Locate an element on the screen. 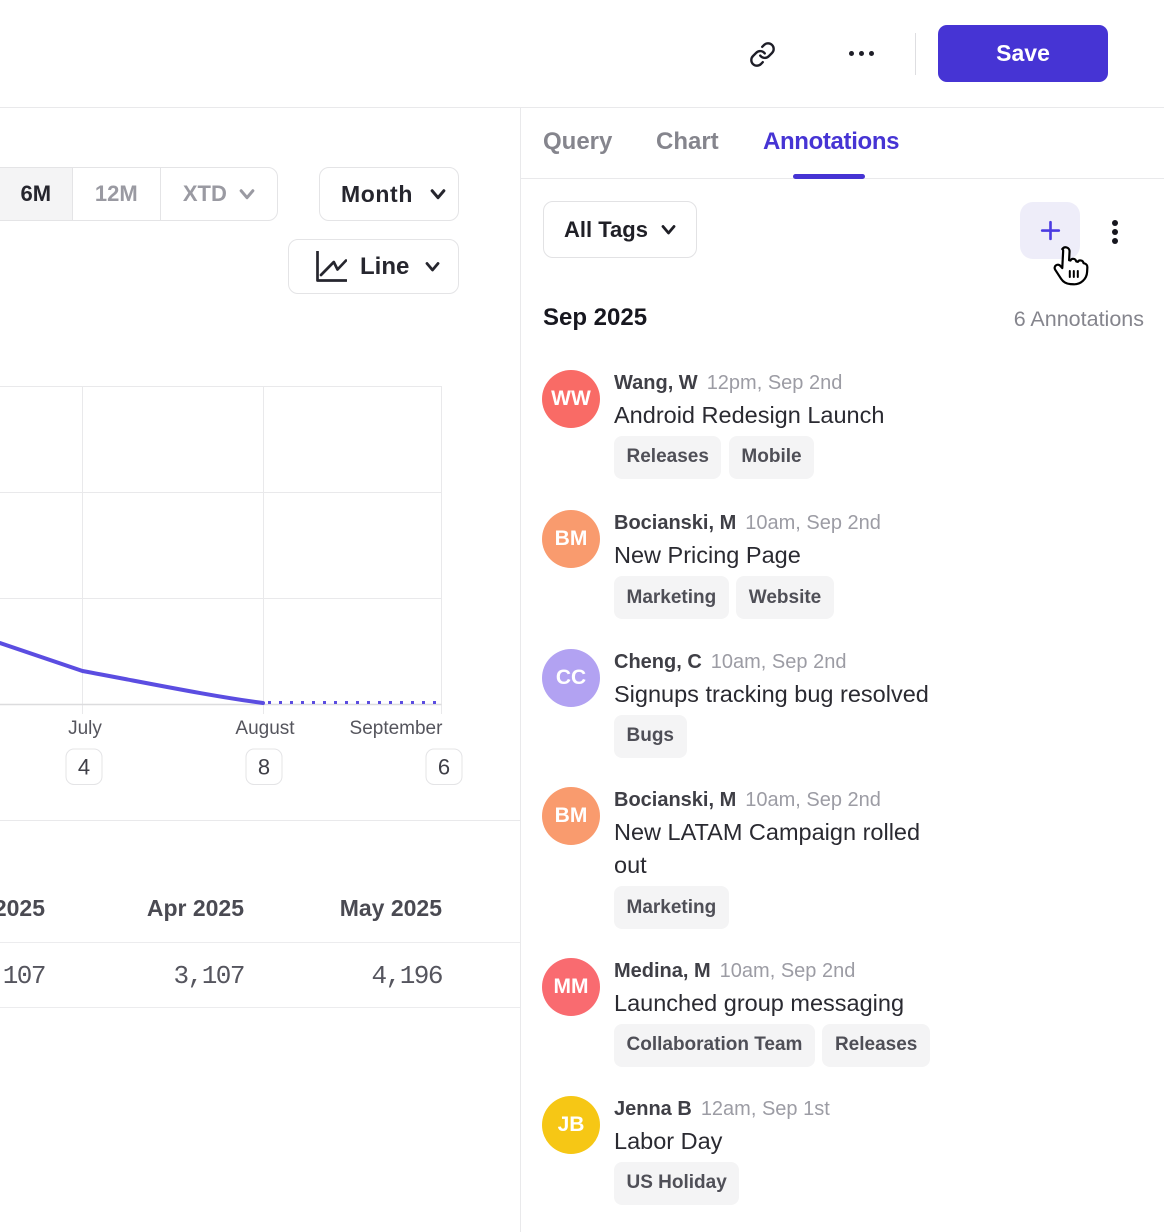 The height and width of the screenshot is (1232, 1164). svg-text: July is located at coordinates (85, 728).